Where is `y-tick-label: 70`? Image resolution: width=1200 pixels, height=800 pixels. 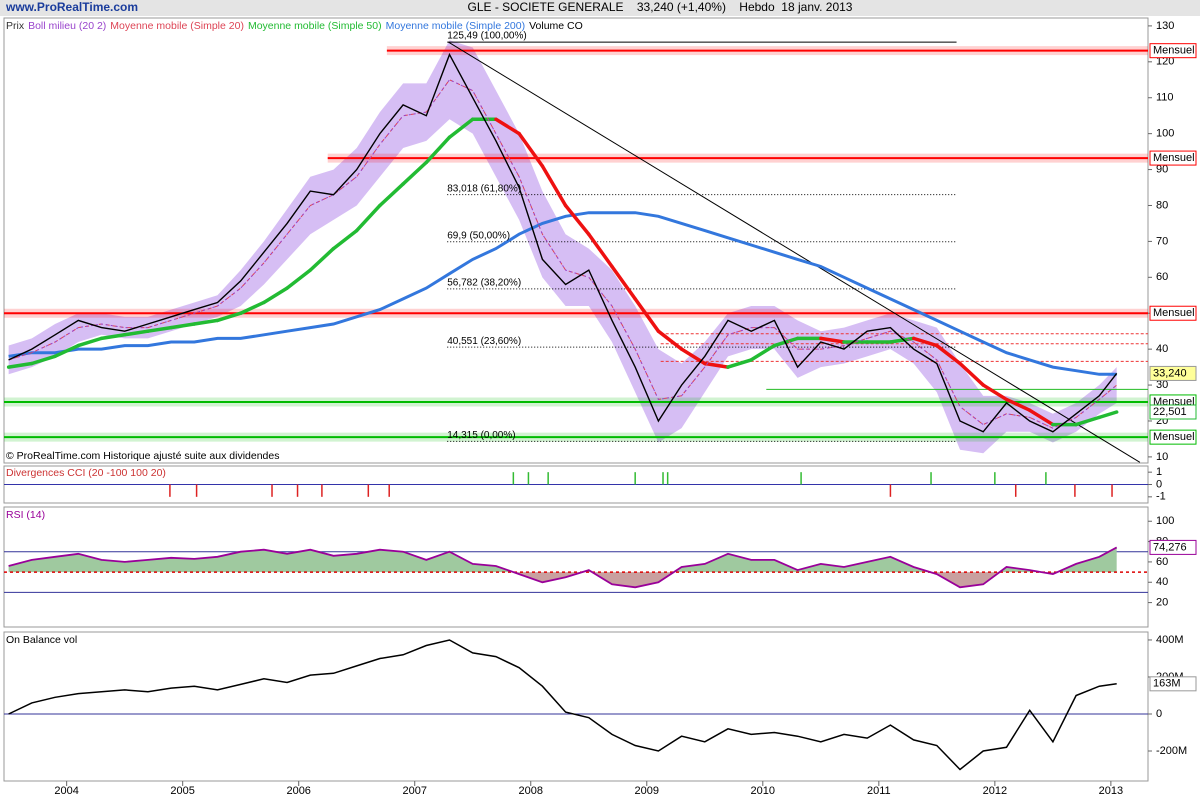
y-tick-label: 70 is located at coordinates (1162, 241).